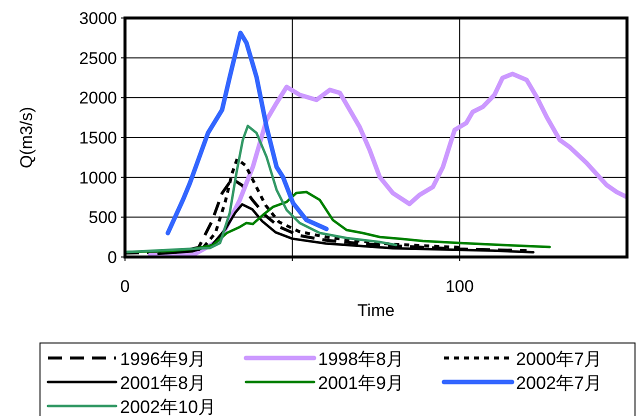  Describe the element at coordinates (163, 359) in the screenshot. I see `legend-label: 1996年9月` at that location.